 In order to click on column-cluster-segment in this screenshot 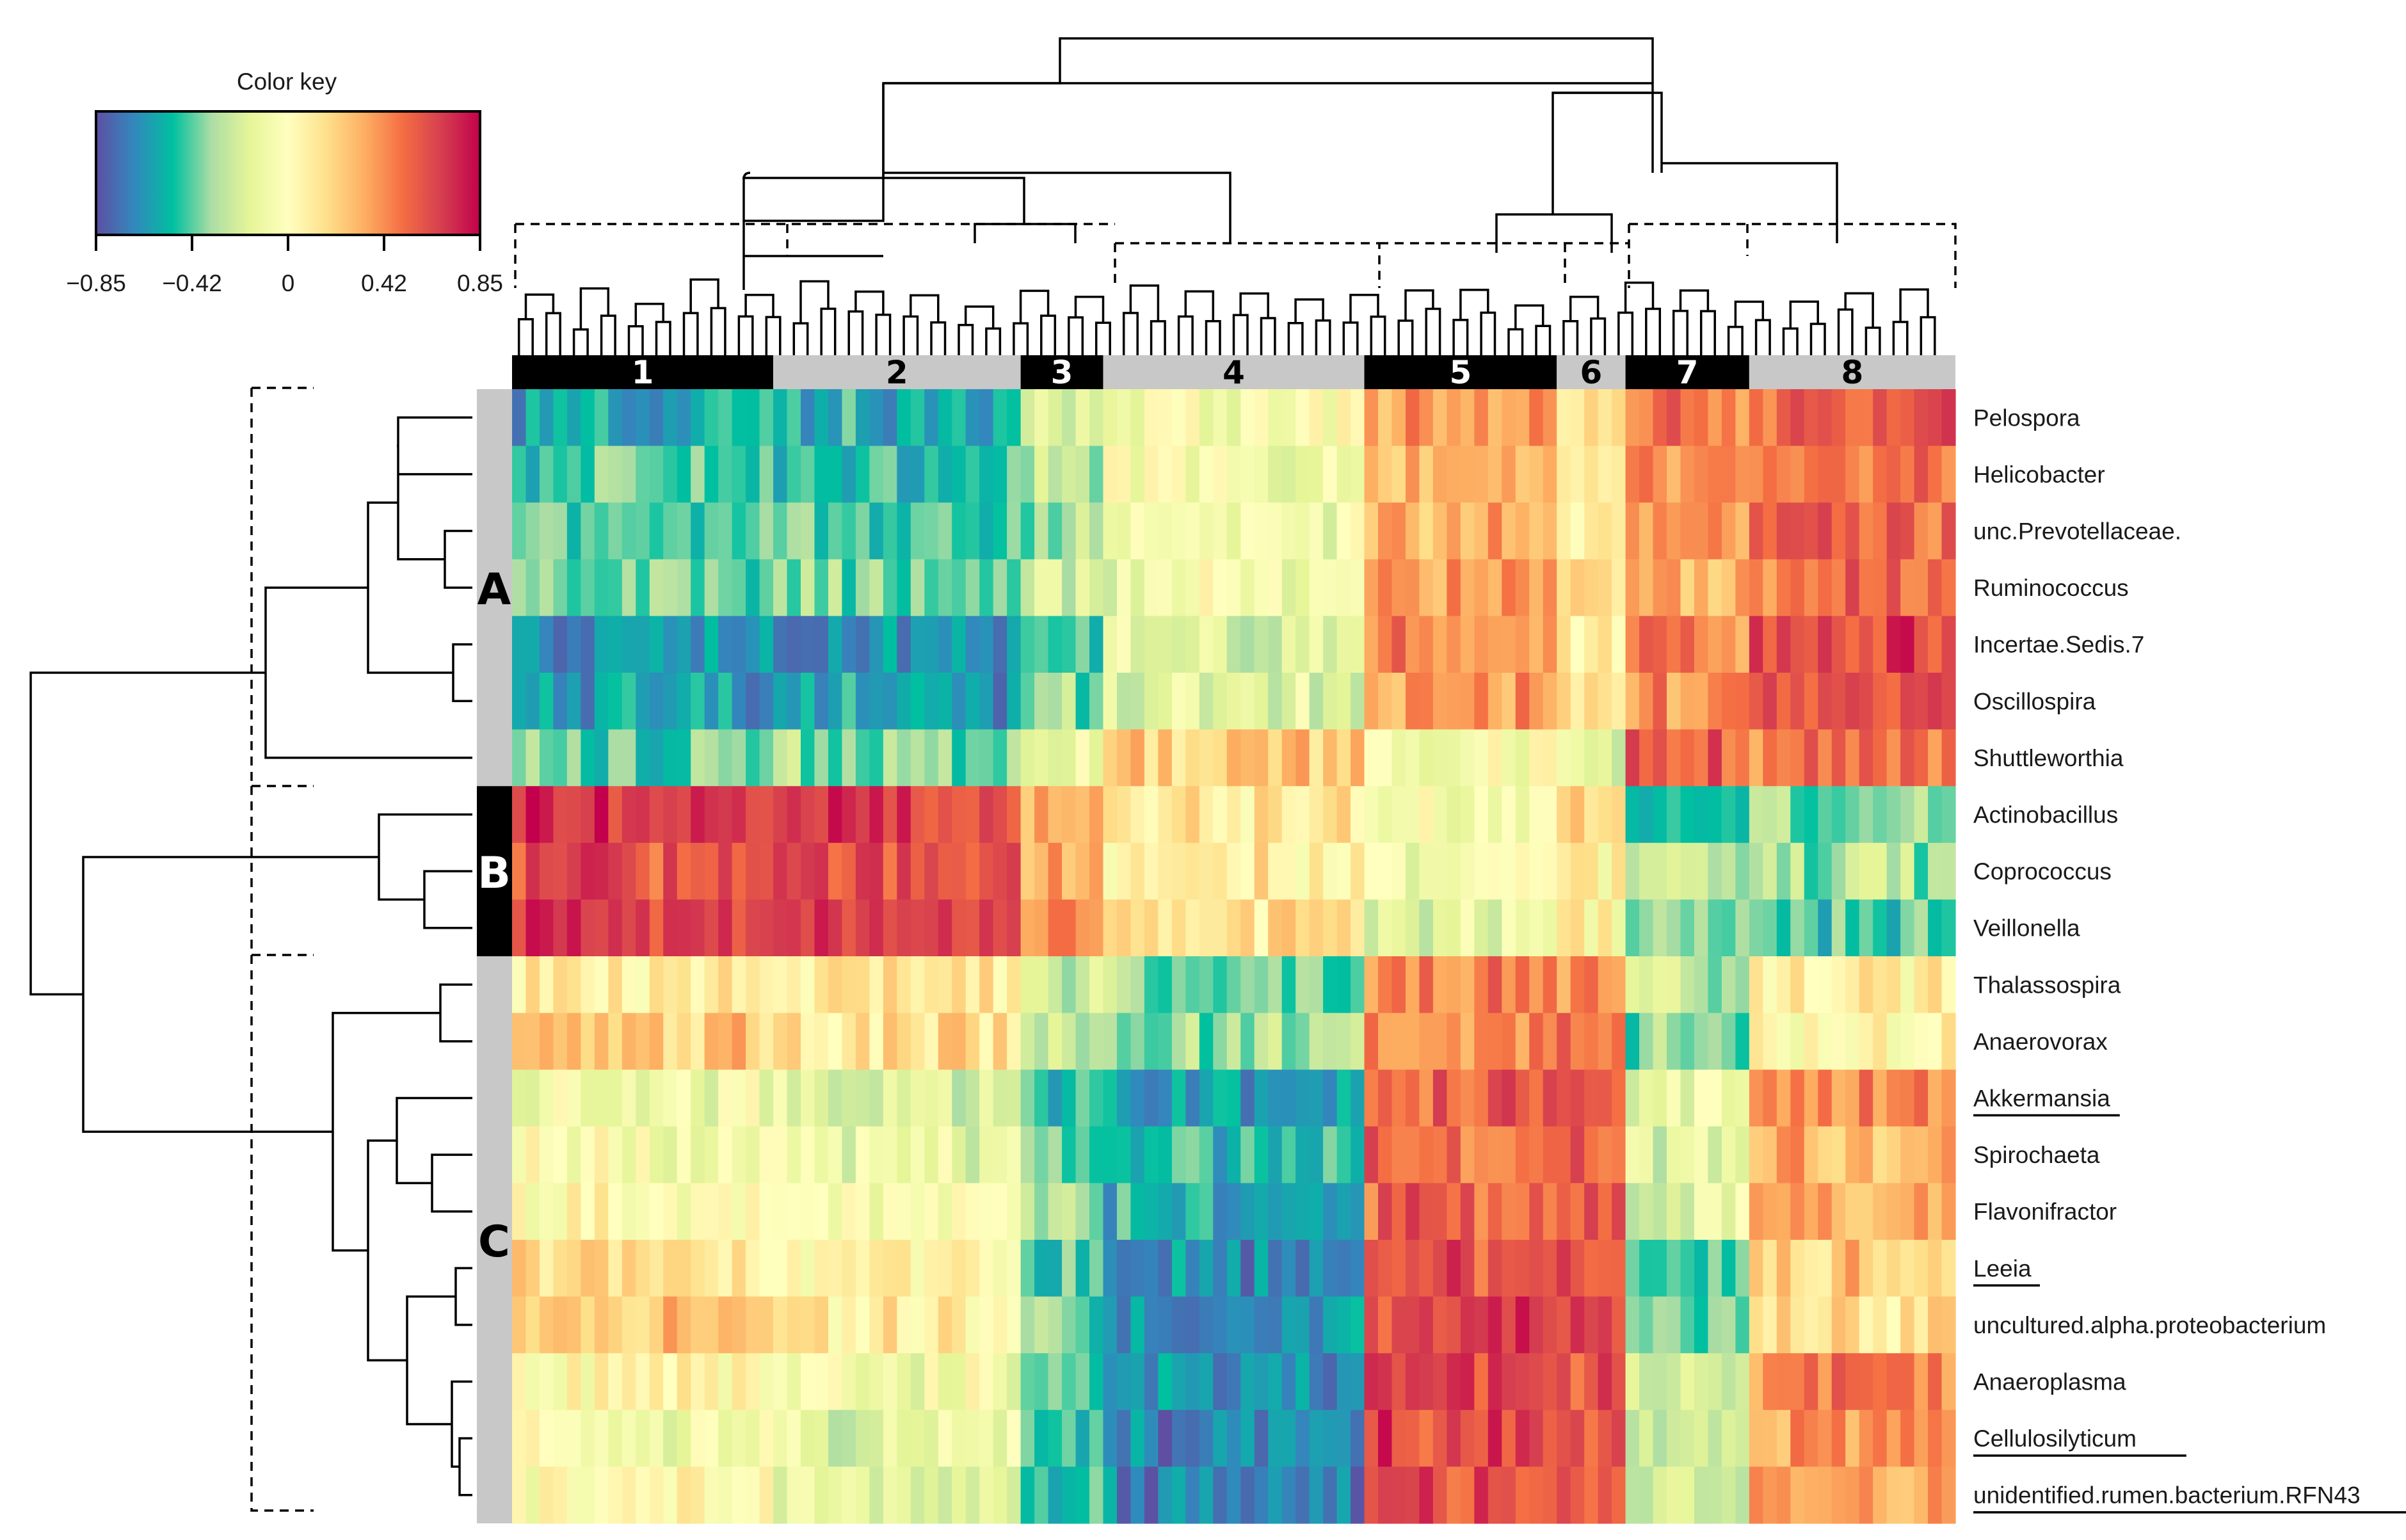, I will do `click(1687, 372)`.